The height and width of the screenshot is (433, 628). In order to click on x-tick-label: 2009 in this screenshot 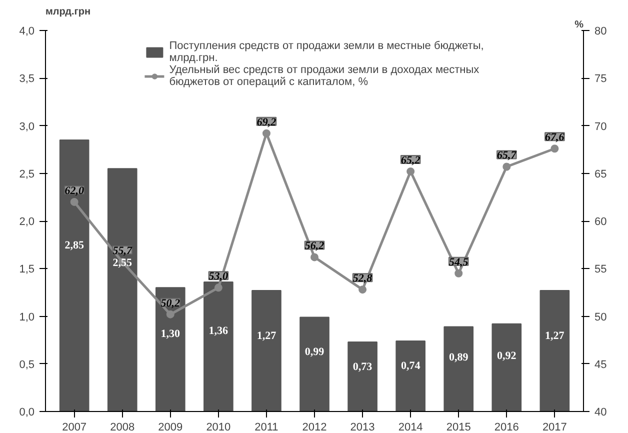, I will do `click(170, 427)`.